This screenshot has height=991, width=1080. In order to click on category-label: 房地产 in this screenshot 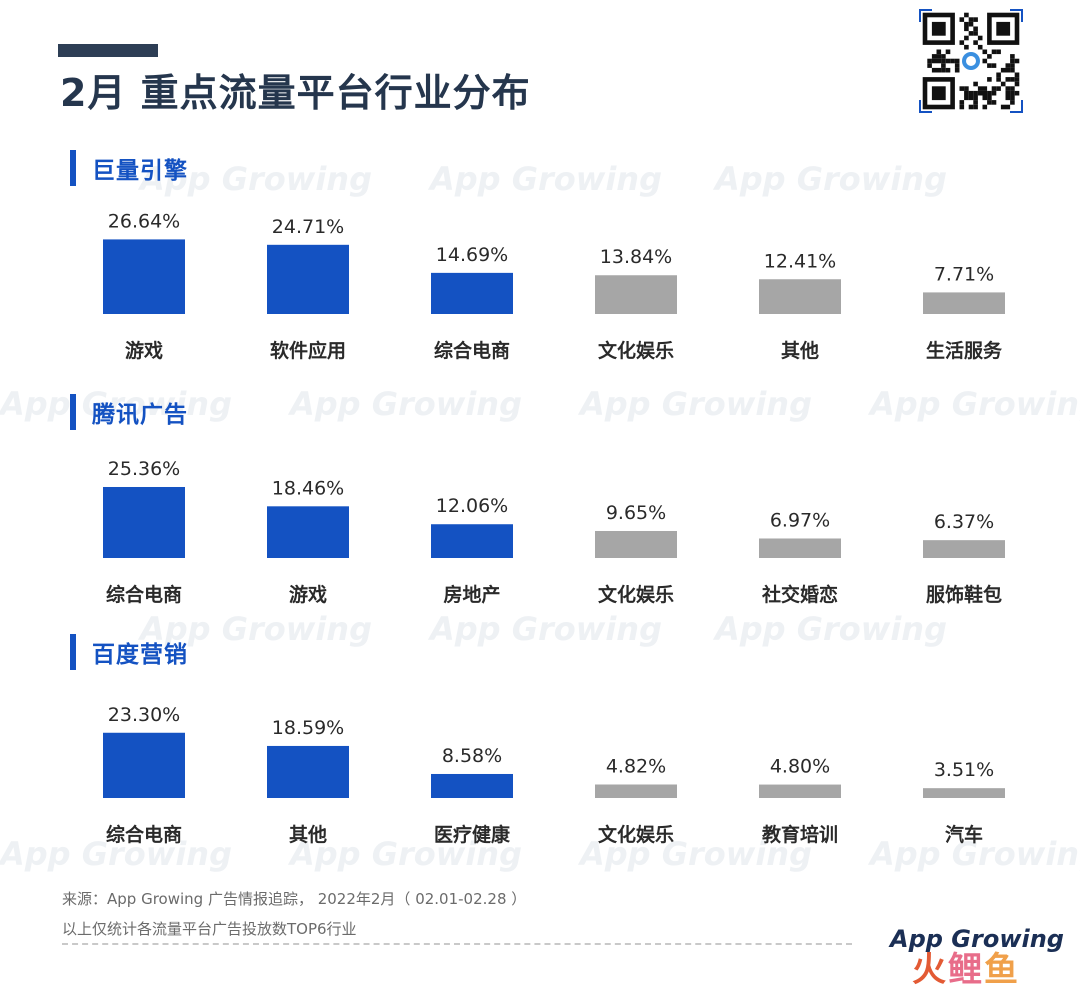, I will do `click(471, 594)`.